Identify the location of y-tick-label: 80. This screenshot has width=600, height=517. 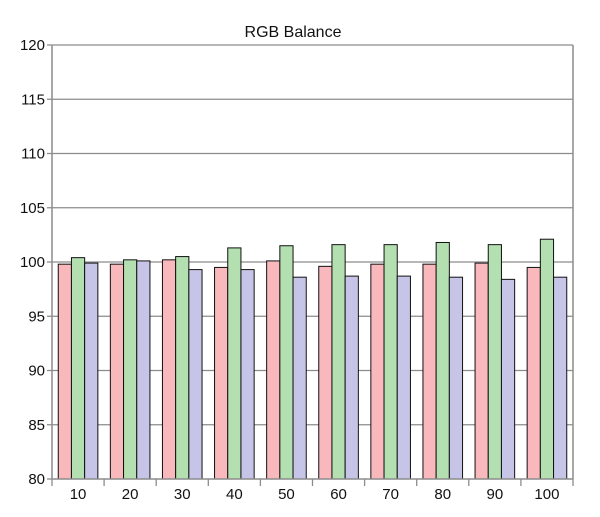
(36, 479).